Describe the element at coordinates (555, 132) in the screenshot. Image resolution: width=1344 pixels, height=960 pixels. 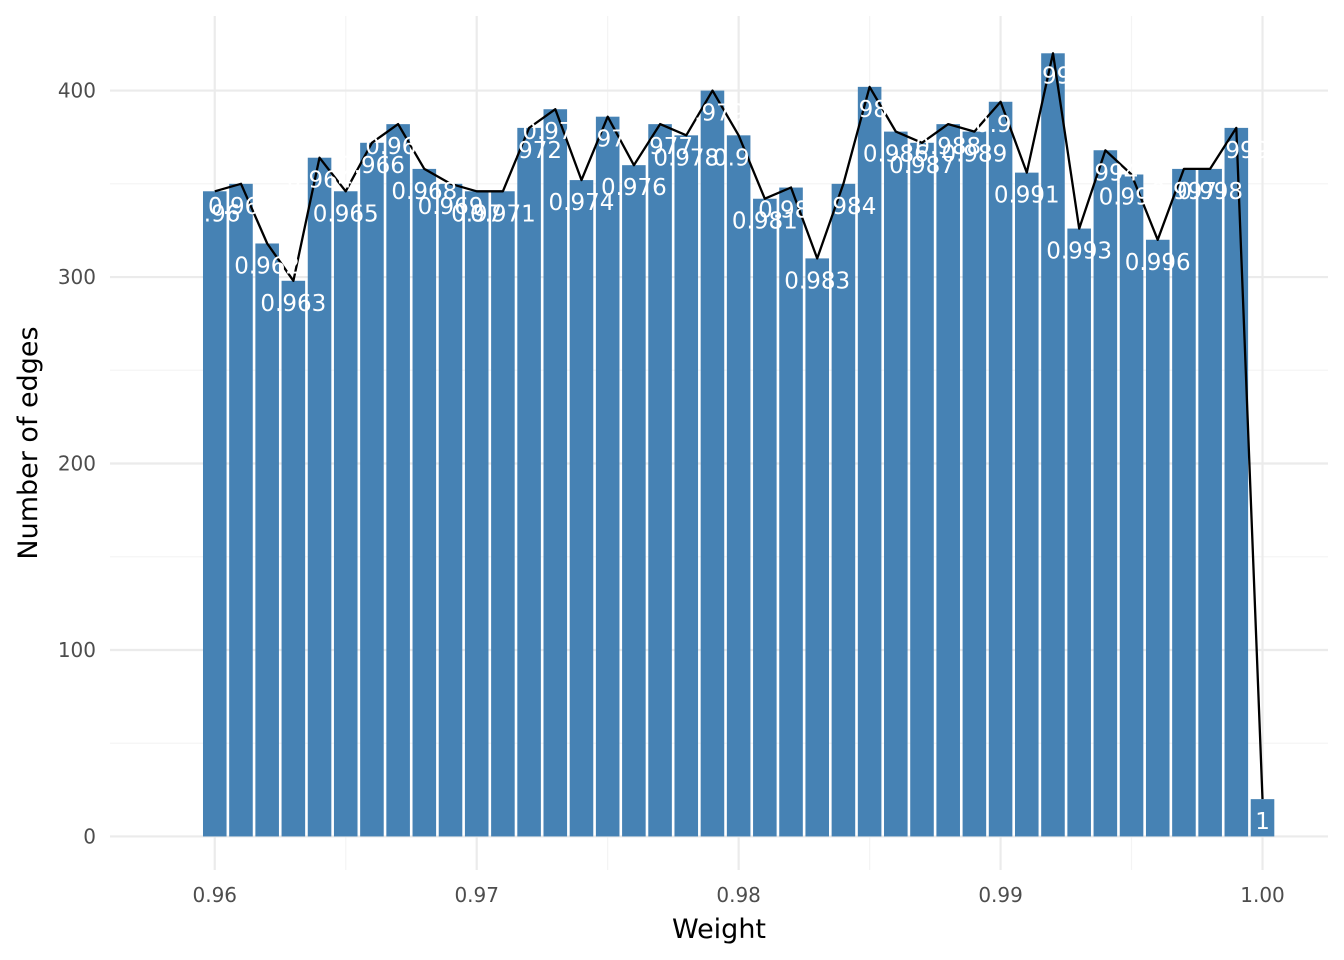
I see `bar-label: 0.973` at that location.